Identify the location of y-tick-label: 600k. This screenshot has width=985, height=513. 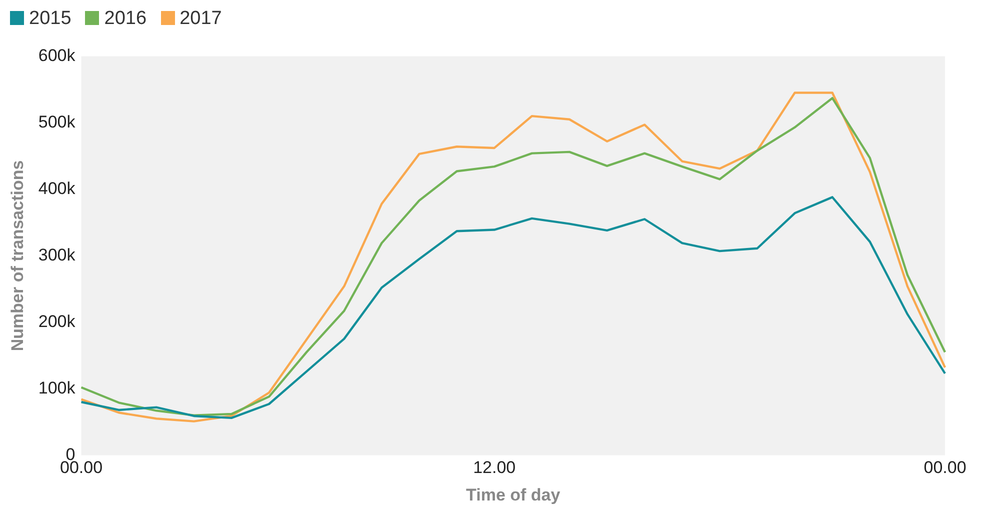
(57, 55).